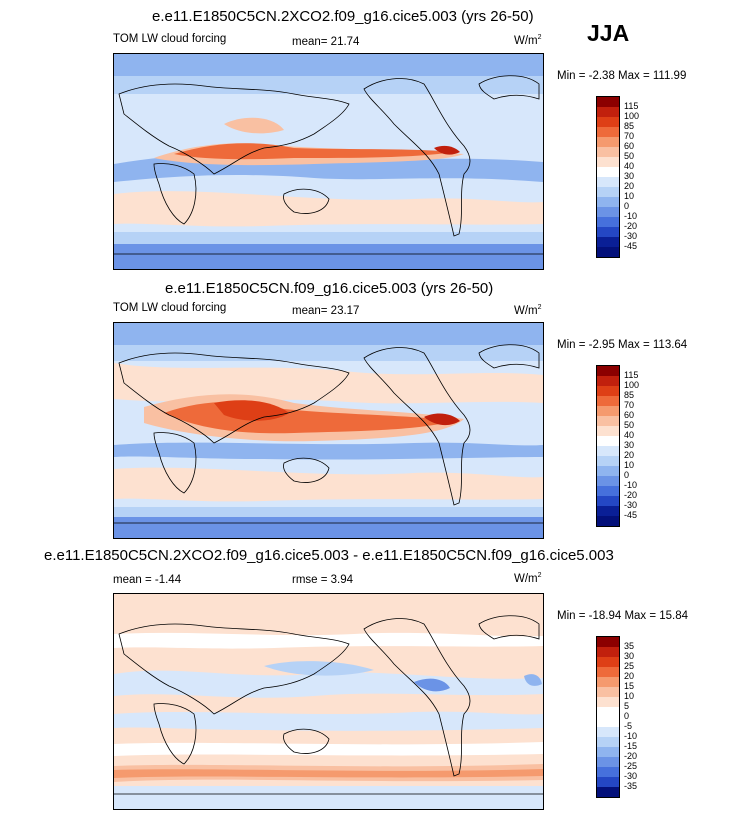 The width and height of the screenshot is (733, 814). Describe the element at coordinates (622, 76) in the screenshot. I see `panel-1-minmax: Min = -2.38 Max = 111.99` at that location.